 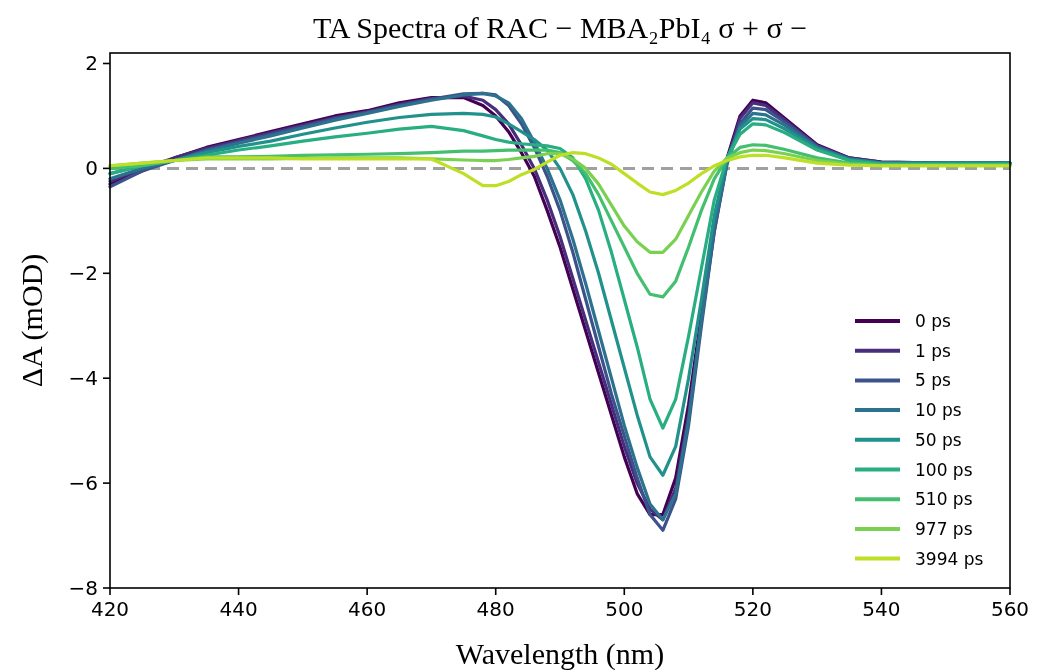 What do you see at coordinates (944, 499) in the screenshot?
I see `legend-label: 510 ps` at bounding box center [944, 499].